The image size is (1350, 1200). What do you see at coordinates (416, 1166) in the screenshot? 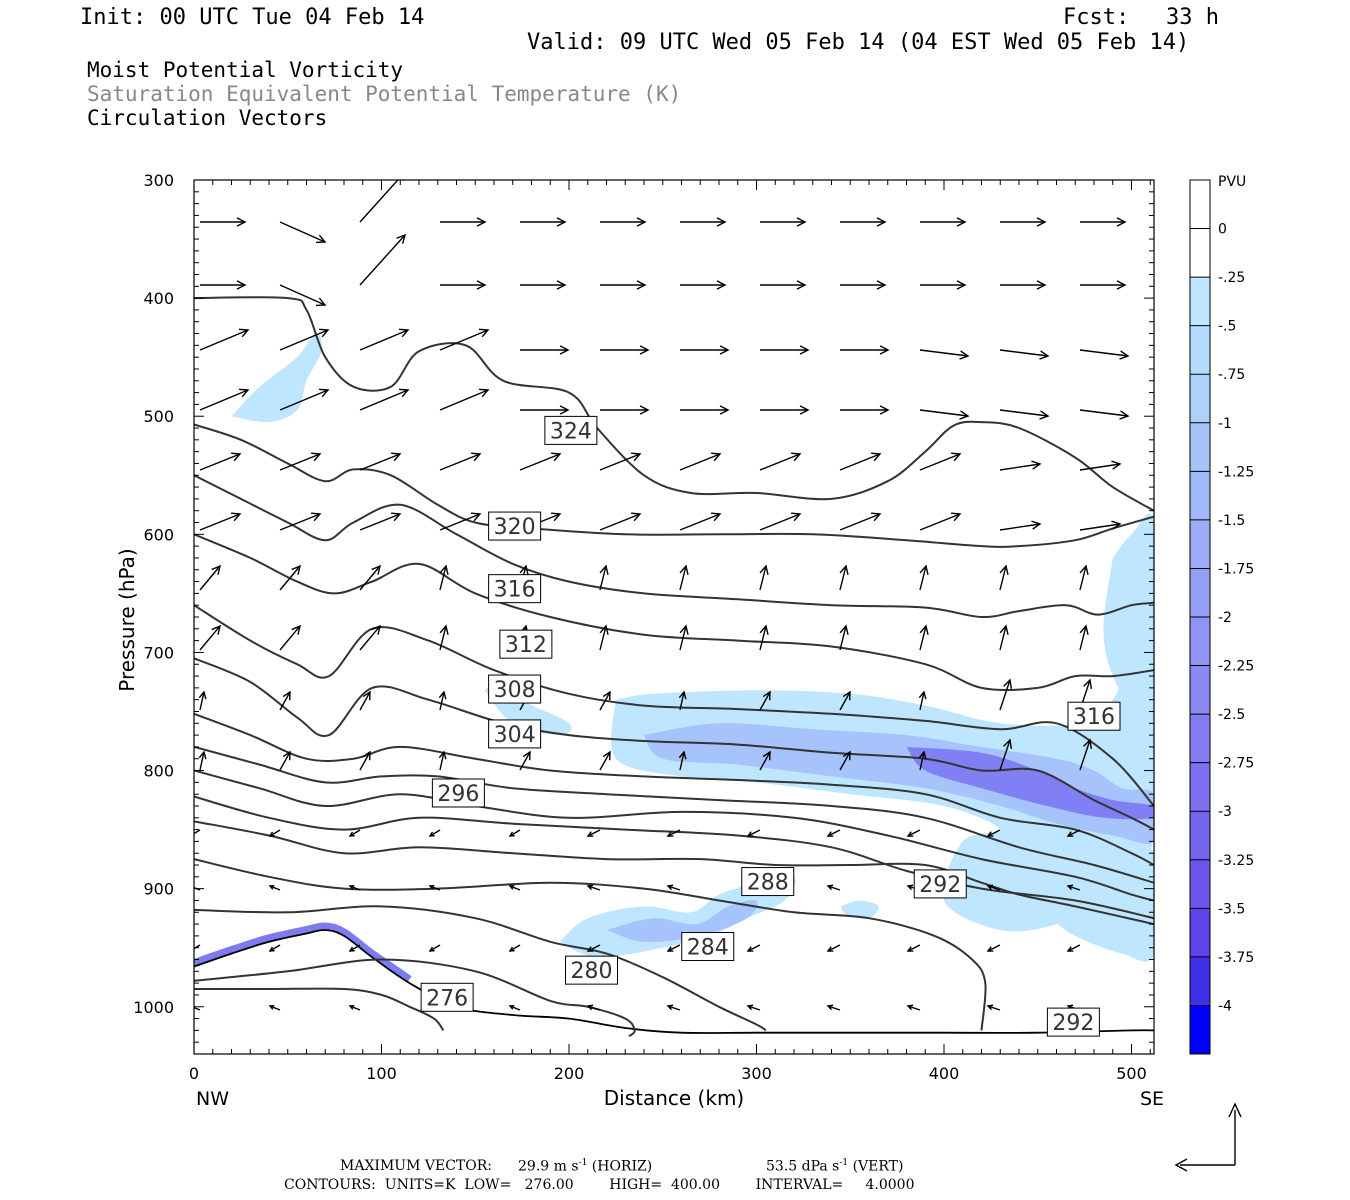
I see `max-vector-label: MAXIMUM VECTOR:` at bounding box center [416, 1166].